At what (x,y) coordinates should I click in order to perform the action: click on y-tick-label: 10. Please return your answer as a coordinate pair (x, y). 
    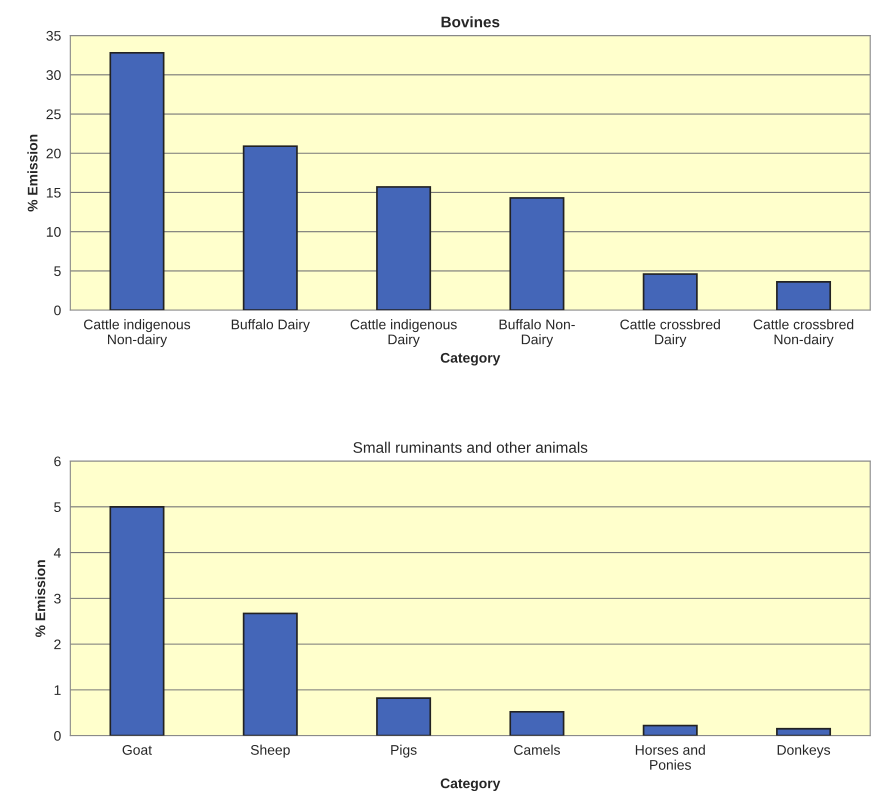
    Looking at the image, I should click on (53, 232).